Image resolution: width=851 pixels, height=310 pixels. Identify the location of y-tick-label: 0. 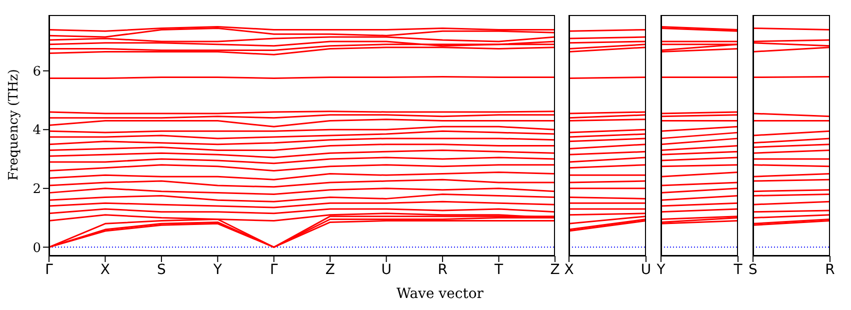
(36, 248).